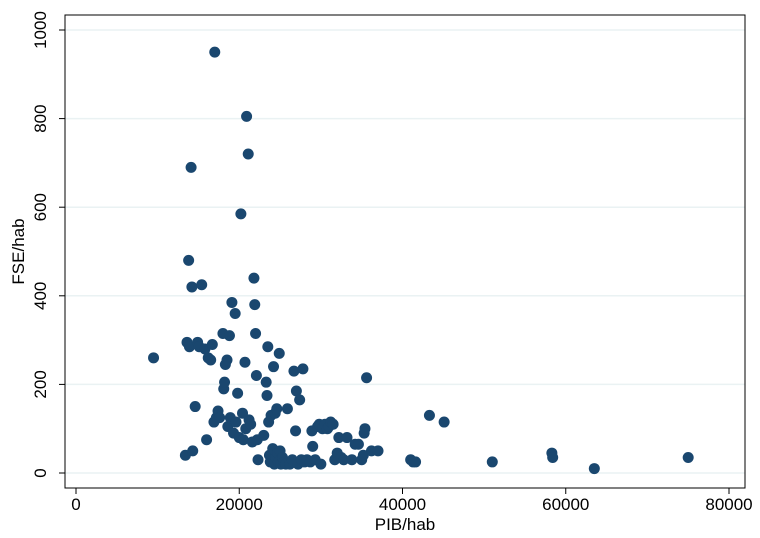 Image resolution: width=760 pixels, height=538 pixels. I want to click on y-tick-label: 0, so click(40, 472).